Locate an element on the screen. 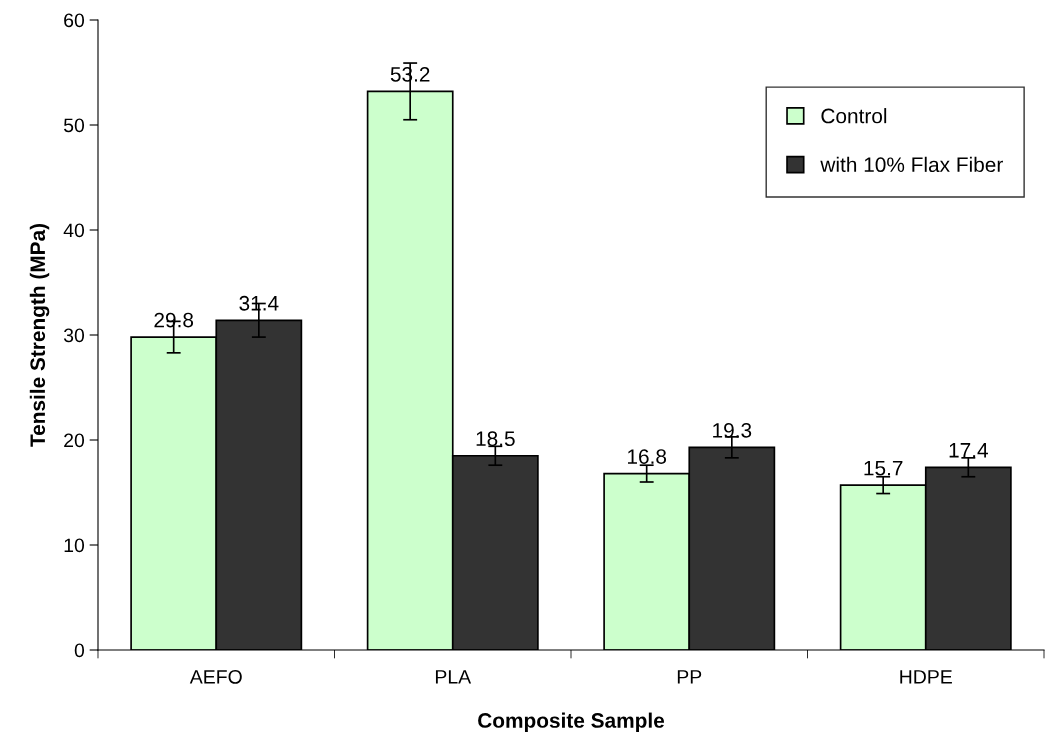  data-label: 18.5 is located at coordinates (495, 439).